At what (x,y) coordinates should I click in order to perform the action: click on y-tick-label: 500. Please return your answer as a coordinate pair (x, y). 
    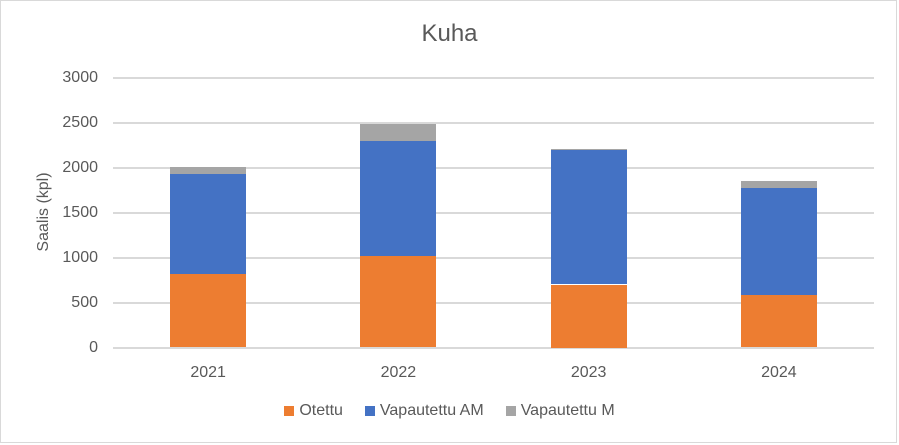
    Looking at the image, I should click on (84, 302).